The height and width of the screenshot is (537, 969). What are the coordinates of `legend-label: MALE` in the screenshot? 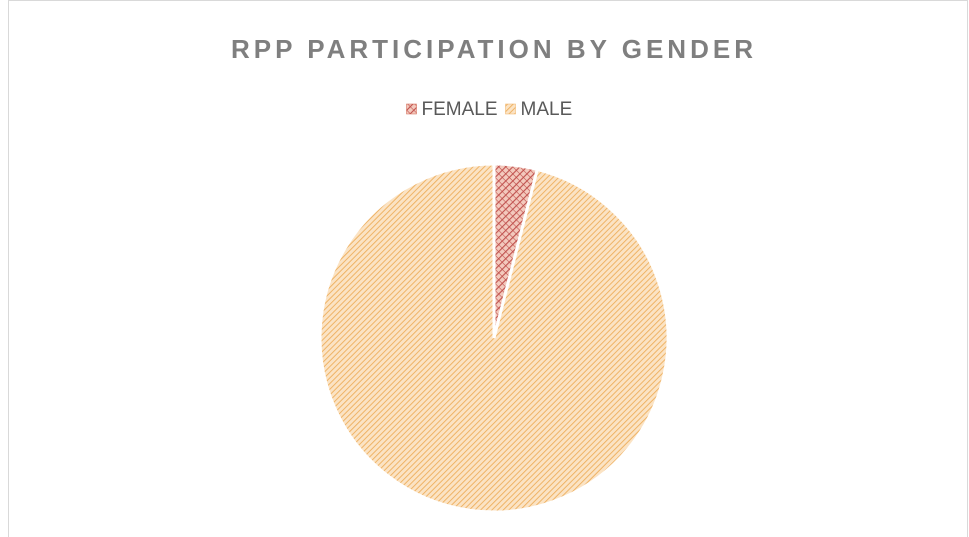 It's located at (547, 109).